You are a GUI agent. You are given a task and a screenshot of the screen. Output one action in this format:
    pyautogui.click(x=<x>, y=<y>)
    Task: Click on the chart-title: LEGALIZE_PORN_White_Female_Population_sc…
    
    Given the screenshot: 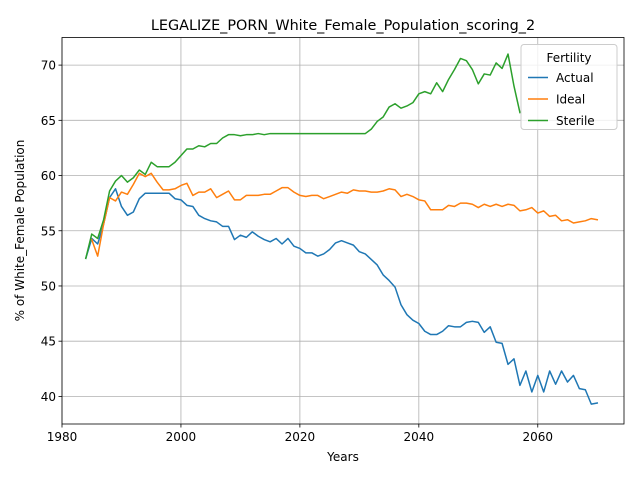 What is the action you would take?
    pyautogui.click(x=343, y=26)
    